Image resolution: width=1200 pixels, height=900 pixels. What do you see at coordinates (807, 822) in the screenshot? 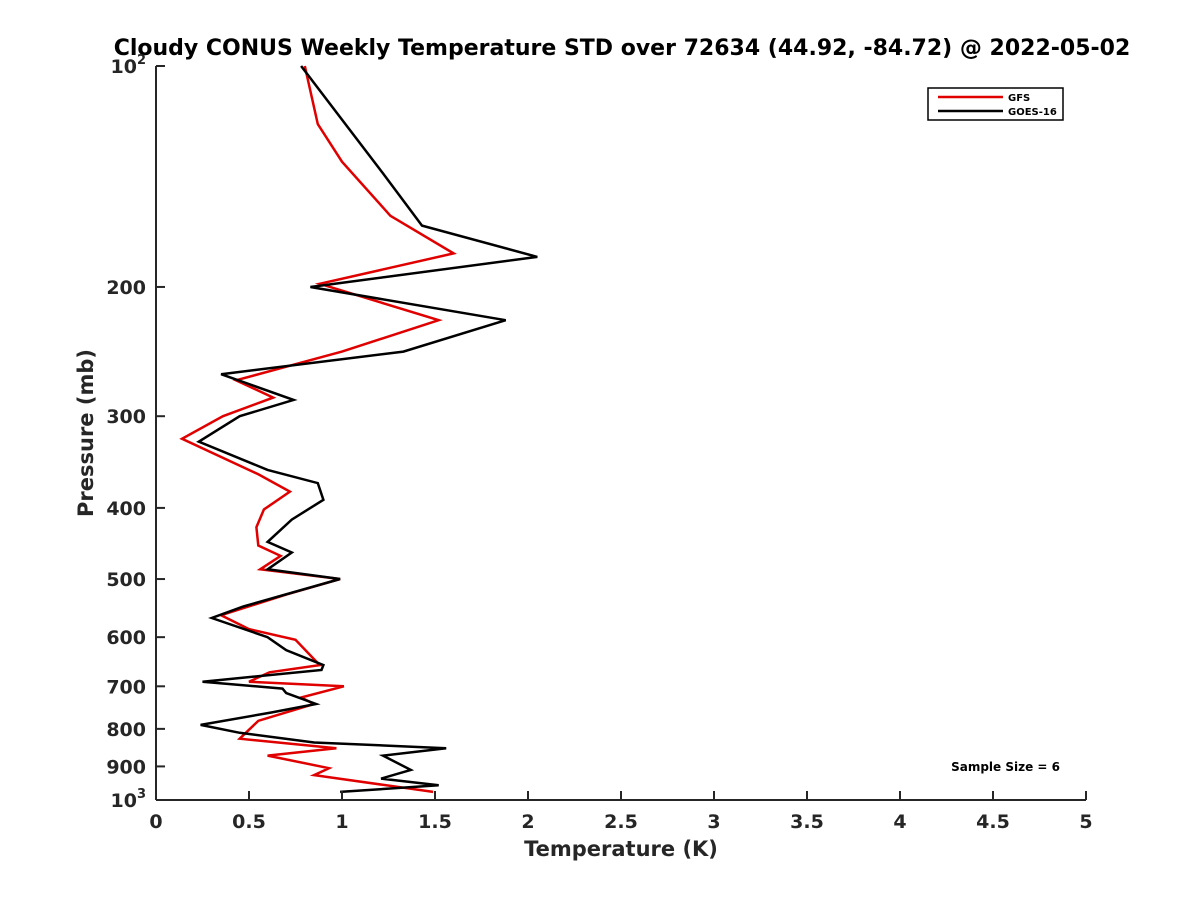
I see `x-tick-label: 3.5` at bounding box center [807, 822].